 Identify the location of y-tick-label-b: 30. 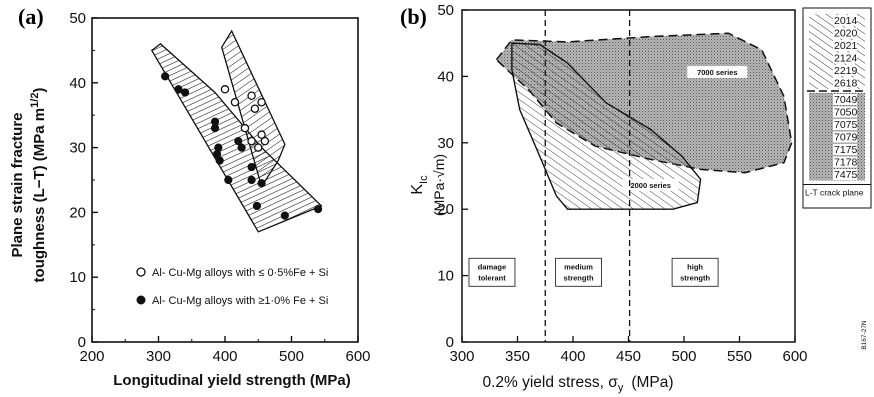
(445, 143).